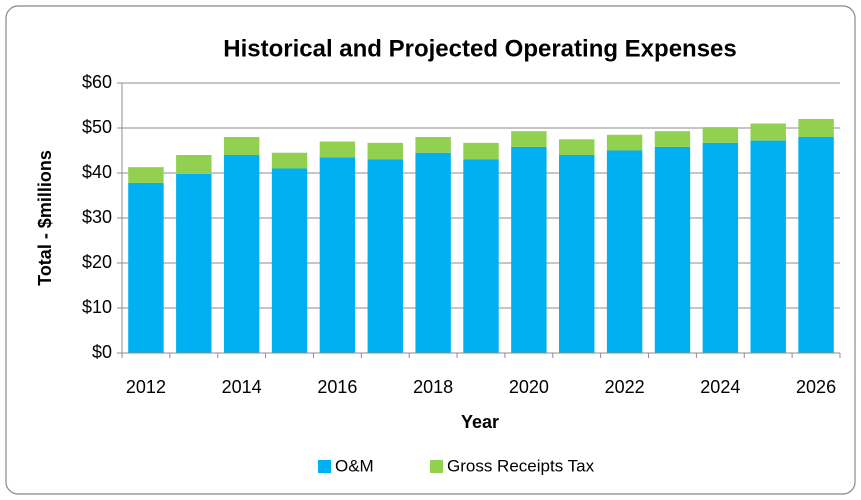 The image size is (861, 500). What do you see at coordinates (97, 217) in the screenshot?
I see `y-tick-label: $30` at bounding box center [97, 217].